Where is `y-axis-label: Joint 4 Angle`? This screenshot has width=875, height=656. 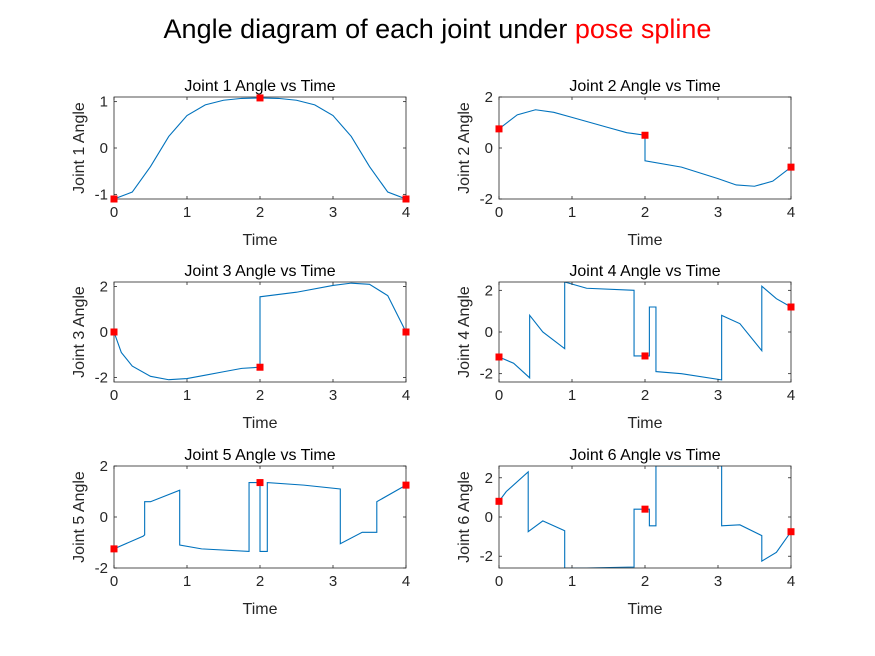 y-axis-label: Joint 4 Angle is located at coordinates (464, 332).